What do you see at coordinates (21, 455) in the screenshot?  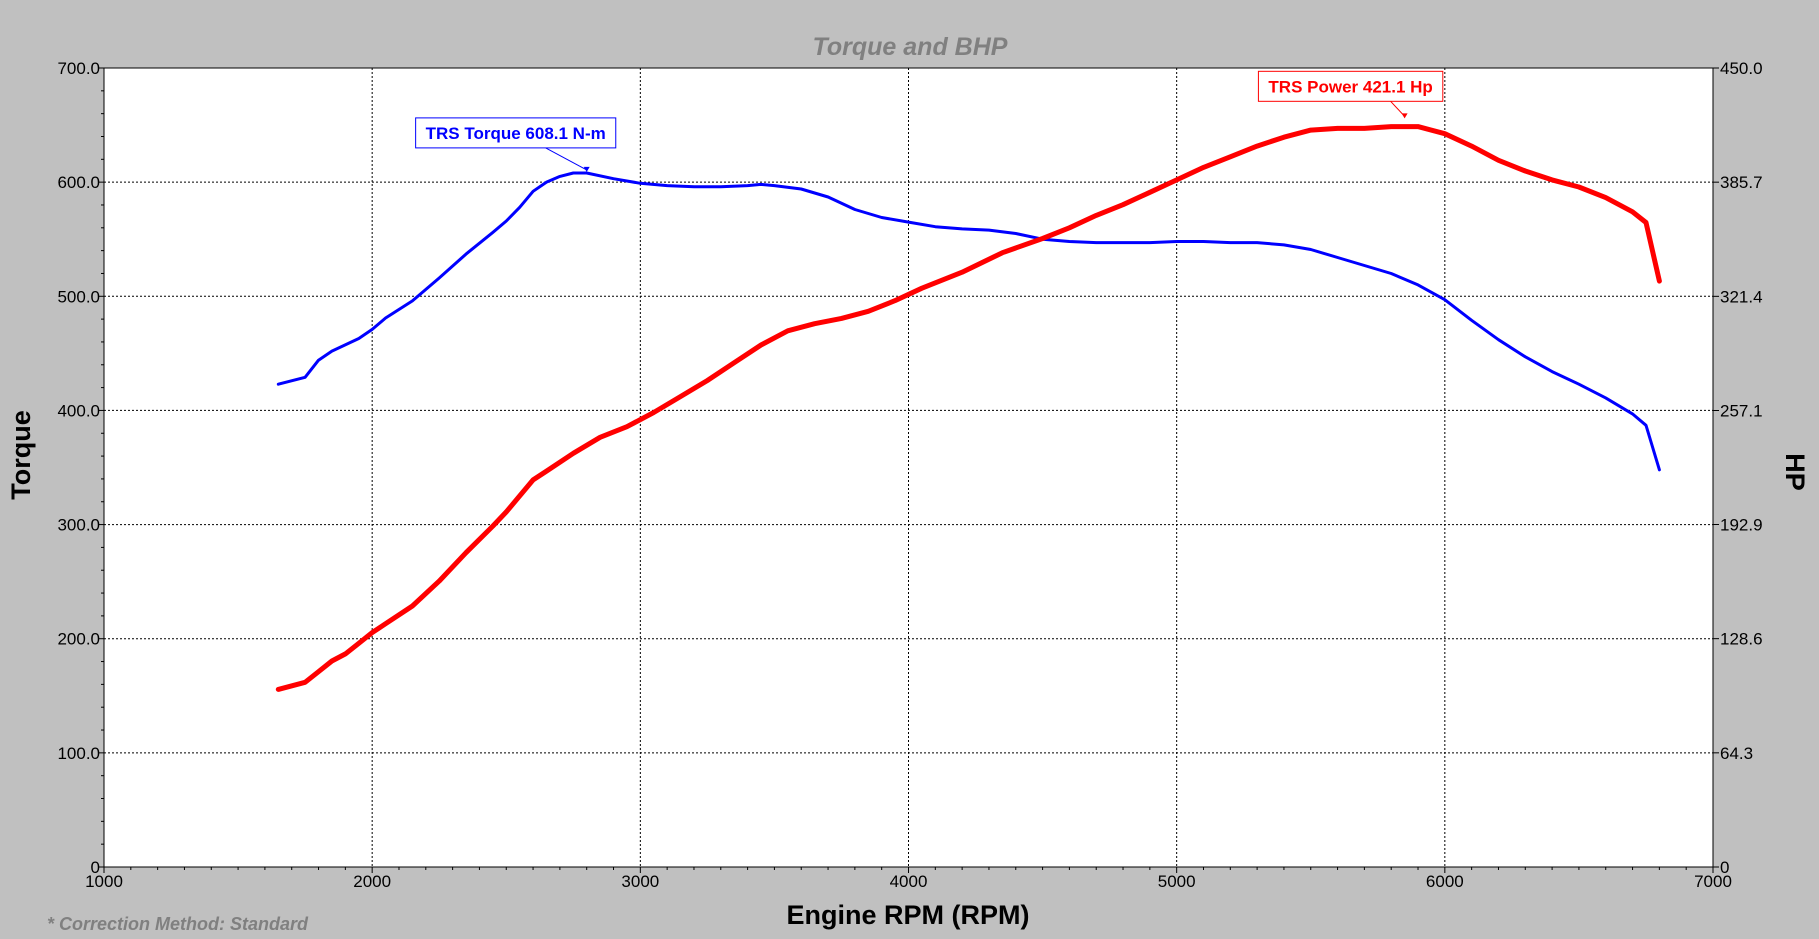 I see `y-left-axis-title: Torque` at bounding box center [21, 455].